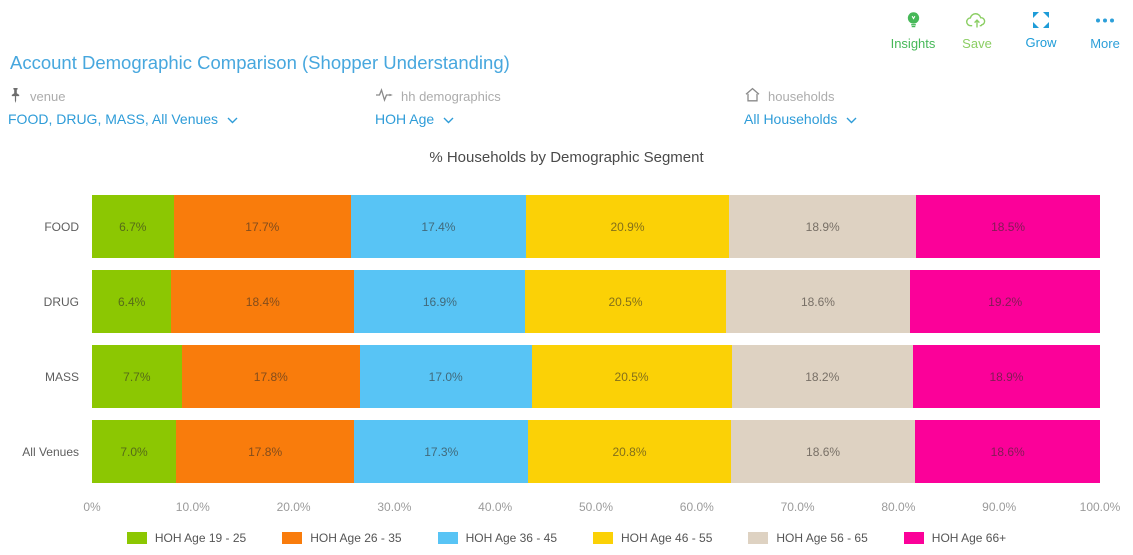  Describe the element at coordinates (596, 507) in the screenshot. I see `axis-tick-label: 50.0%` at that location.